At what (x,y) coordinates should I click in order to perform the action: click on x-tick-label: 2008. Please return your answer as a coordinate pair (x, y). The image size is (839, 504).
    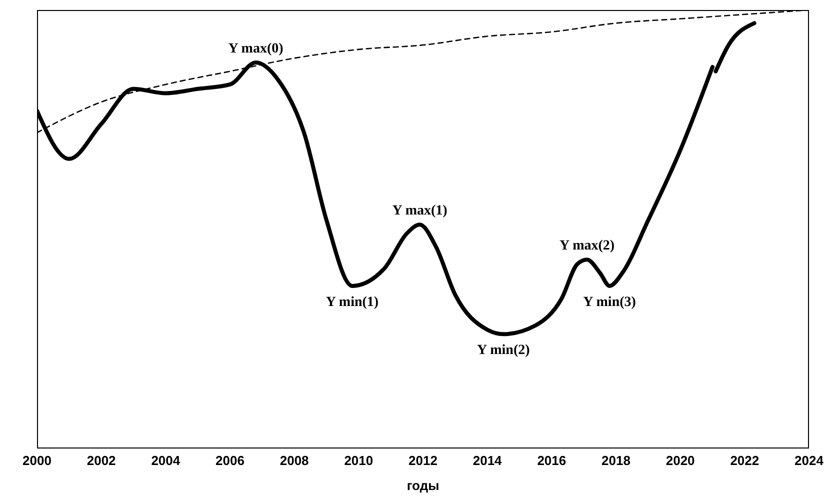
    Looking at the image, I should click on (294, 460).